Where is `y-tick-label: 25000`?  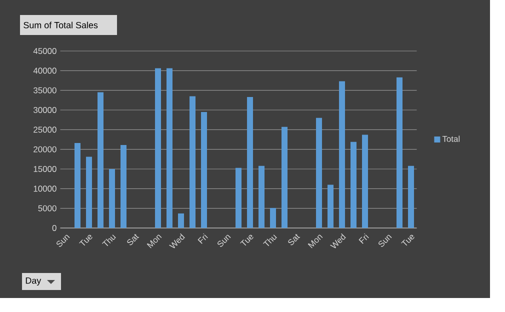
y-tick-label: 25000 is located at coordinates (45, 129).